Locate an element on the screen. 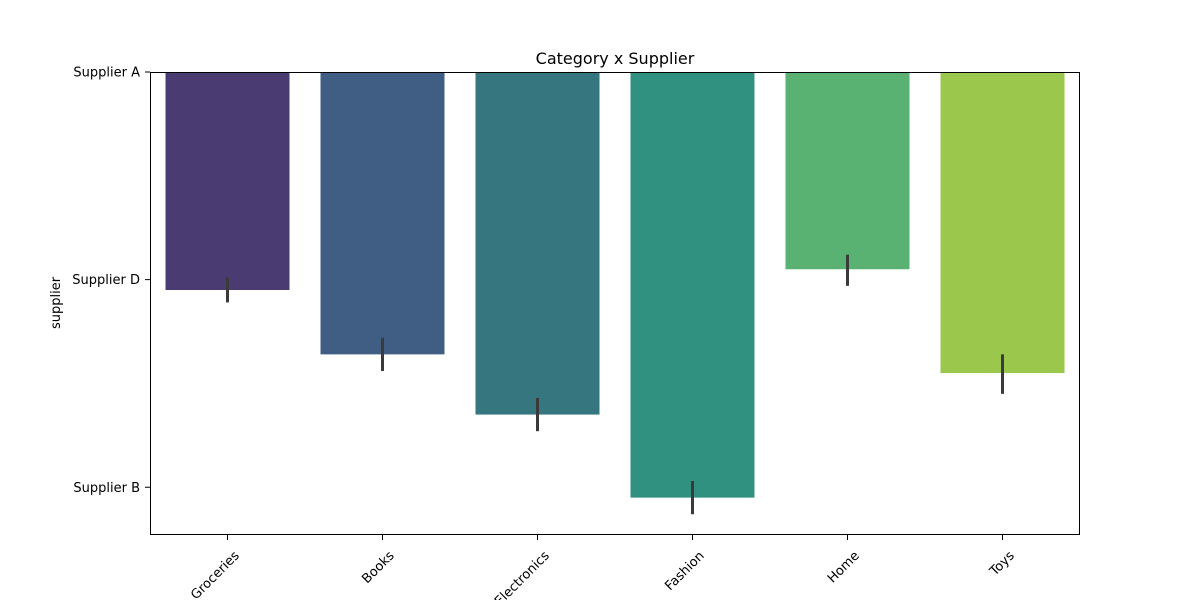 This screenshot has height=600, width=1200. bar-home is located at coordinates (847, 171).